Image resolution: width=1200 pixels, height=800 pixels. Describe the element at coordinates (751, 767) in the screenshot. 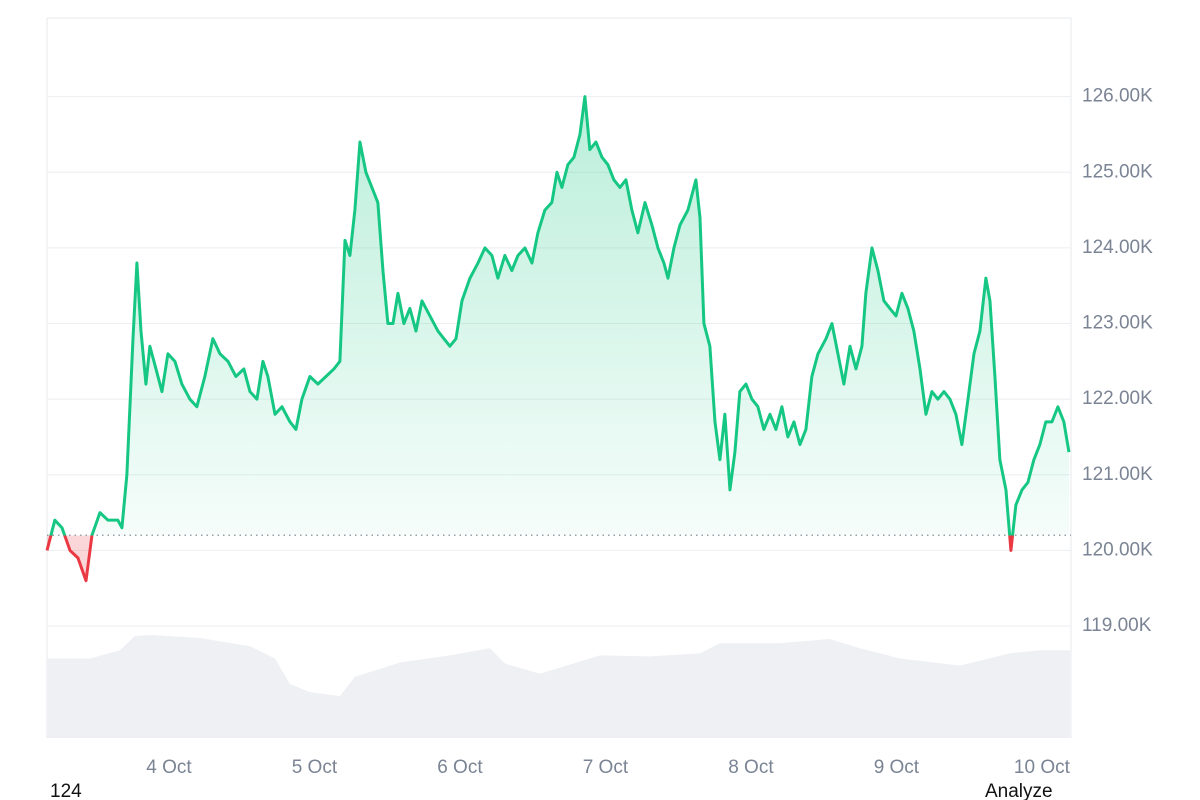

I see `x-tick-label: 8 Oct` at that location.